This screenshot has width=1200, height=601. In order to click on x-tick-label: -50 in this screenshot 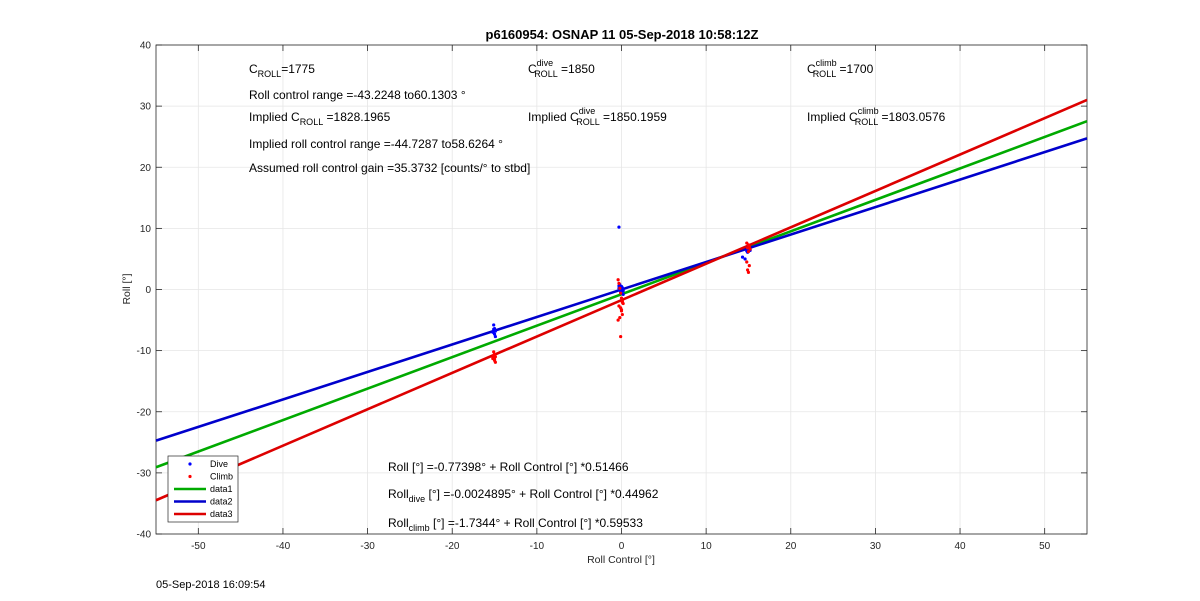, I will do `click(198, 546)`.